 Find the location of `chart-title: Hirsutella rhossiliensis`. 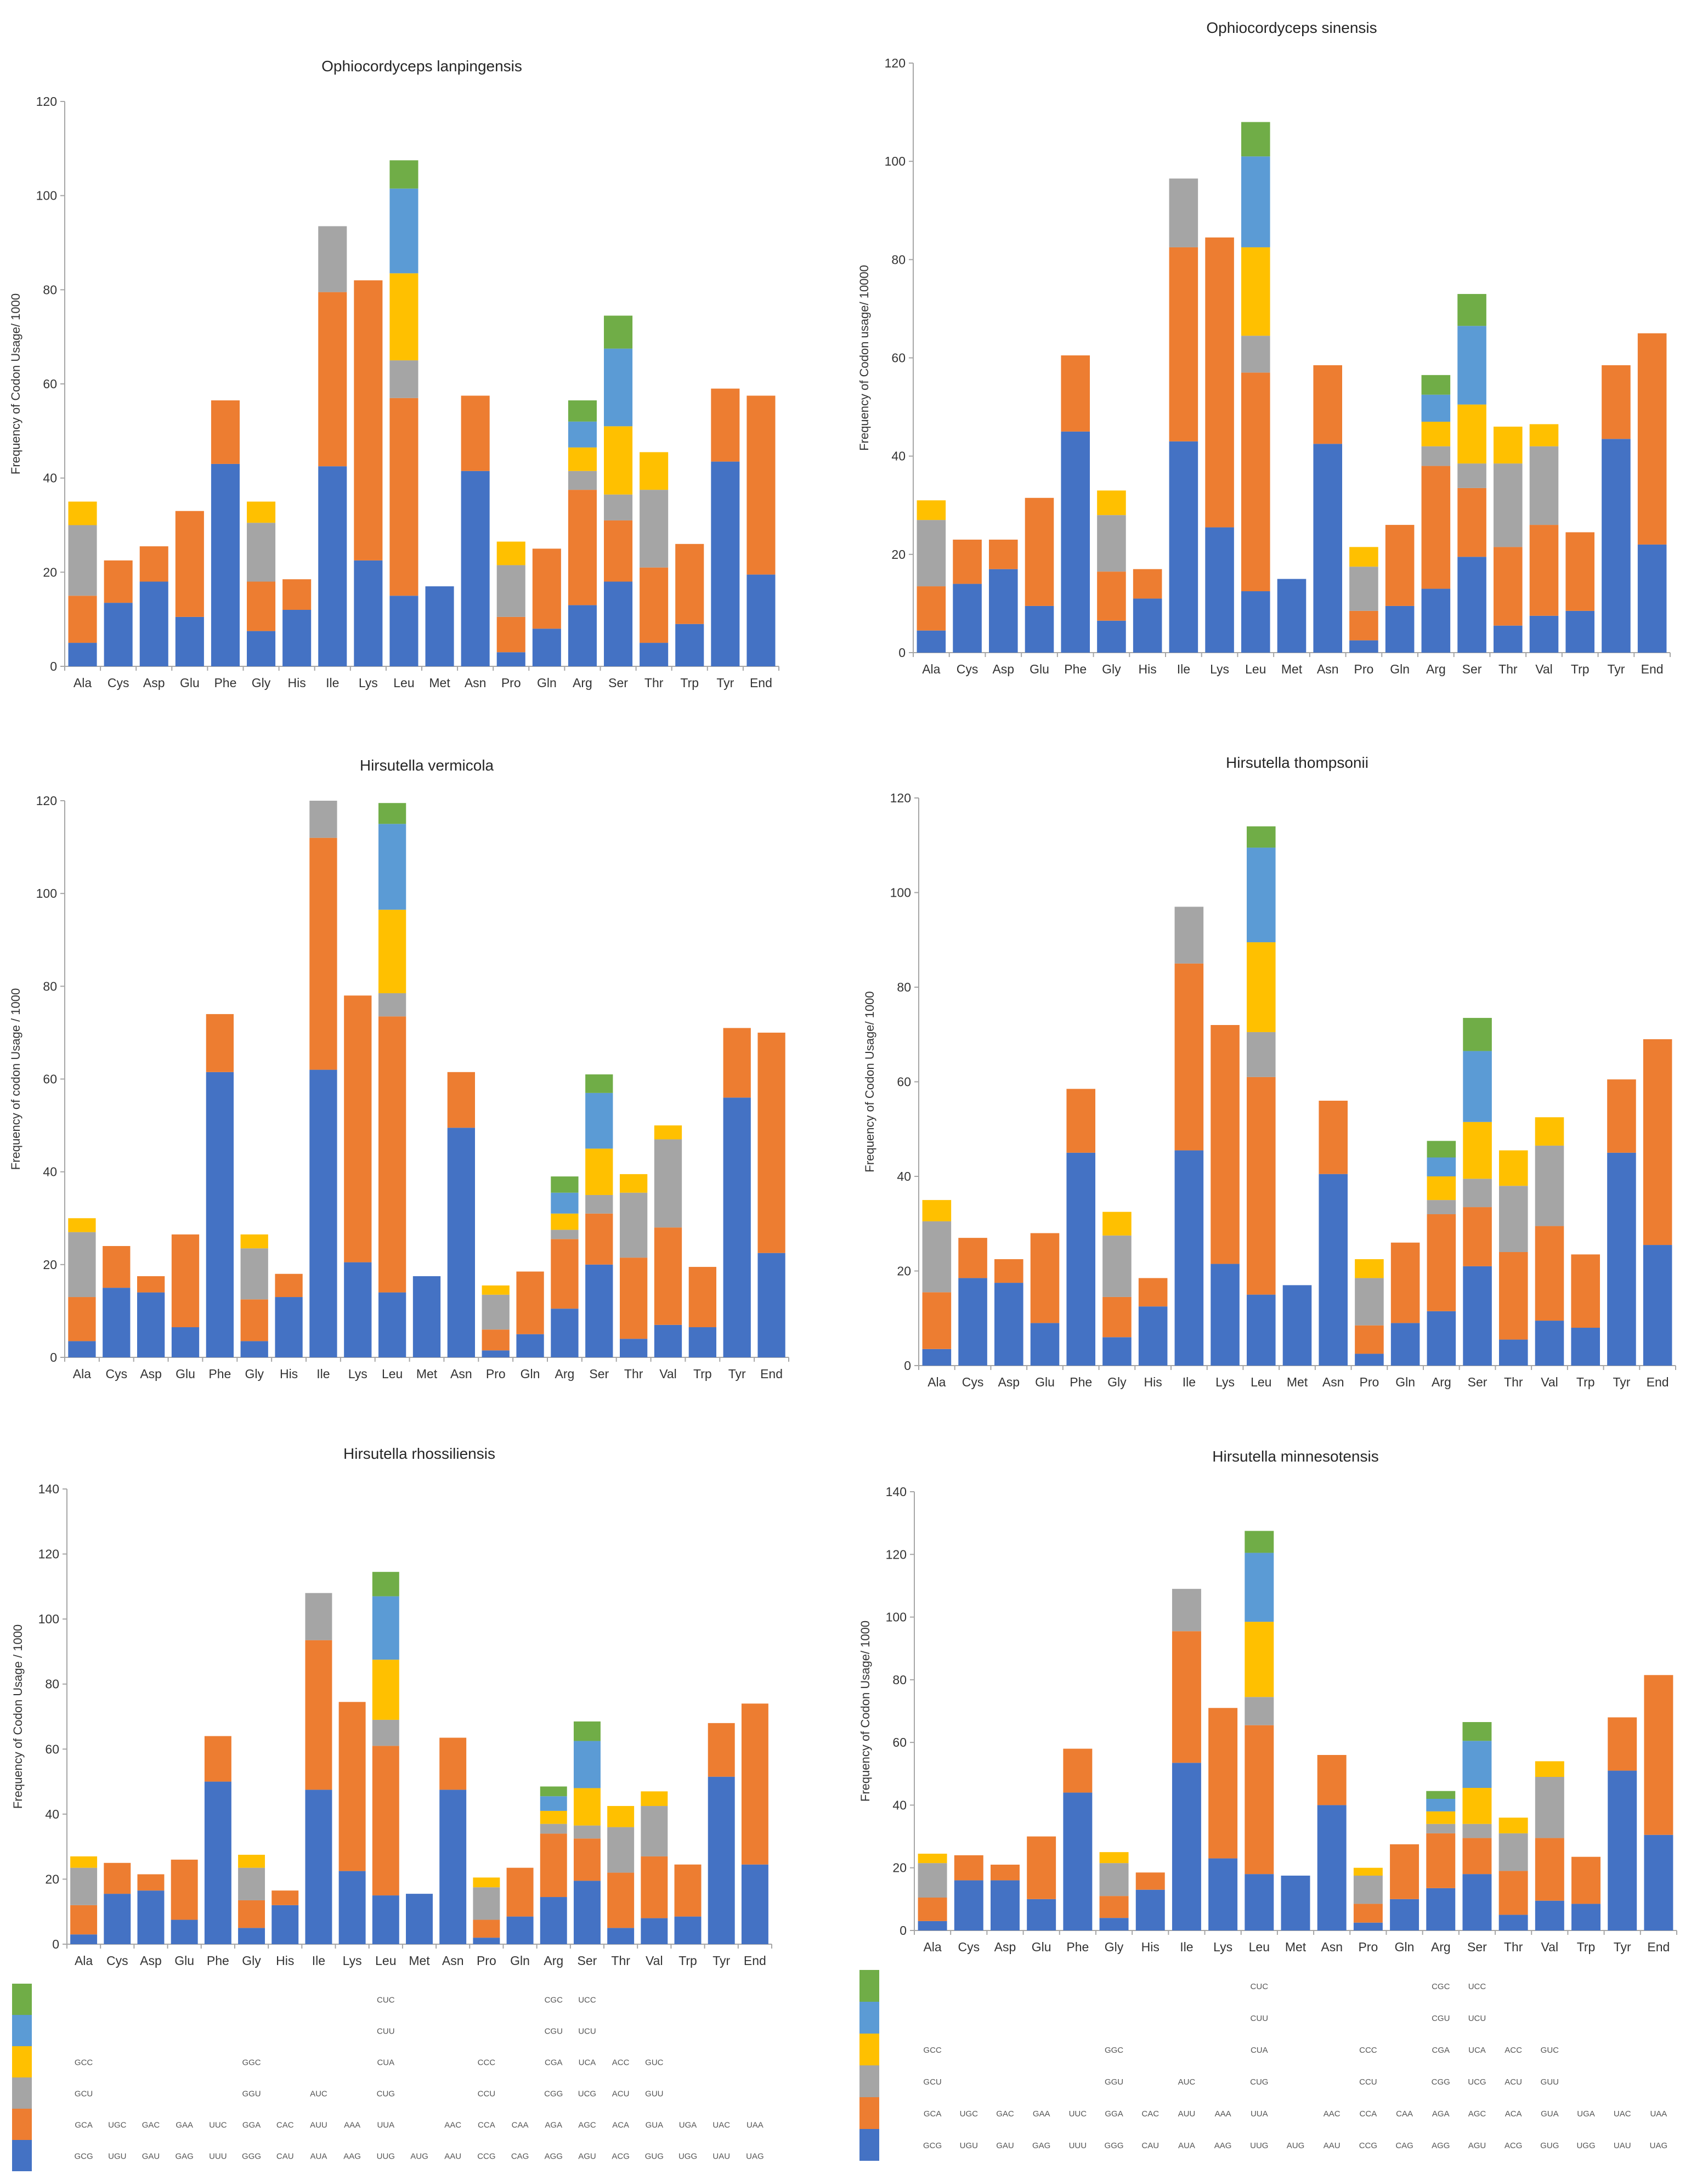

chart-title: Hirsutella rhossiliensis is located at coordinates (419, 1453).